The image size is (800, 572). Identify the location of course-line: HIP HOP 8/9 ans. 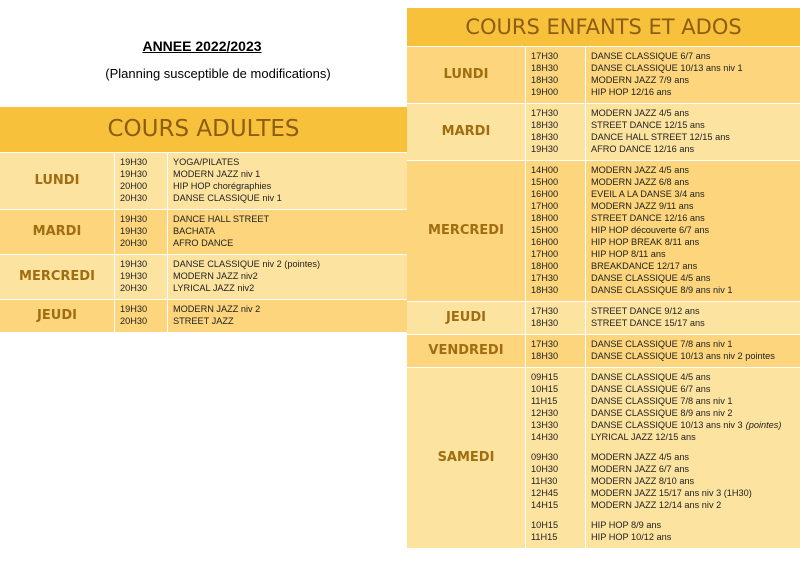
(695, 525).